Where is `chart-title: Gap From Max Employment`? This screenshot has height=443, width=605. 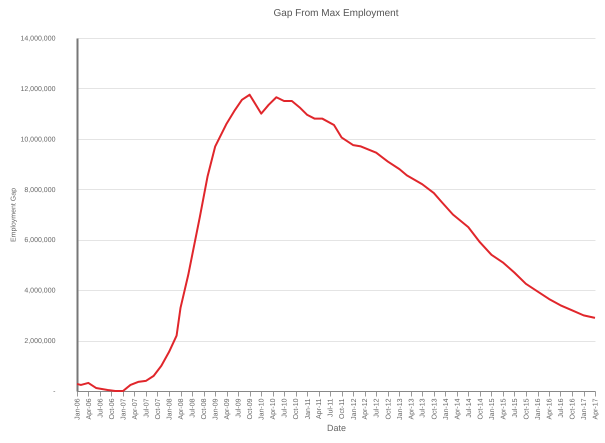 chart-title: Gap From Max Employment is located at coordinates (336, 13).